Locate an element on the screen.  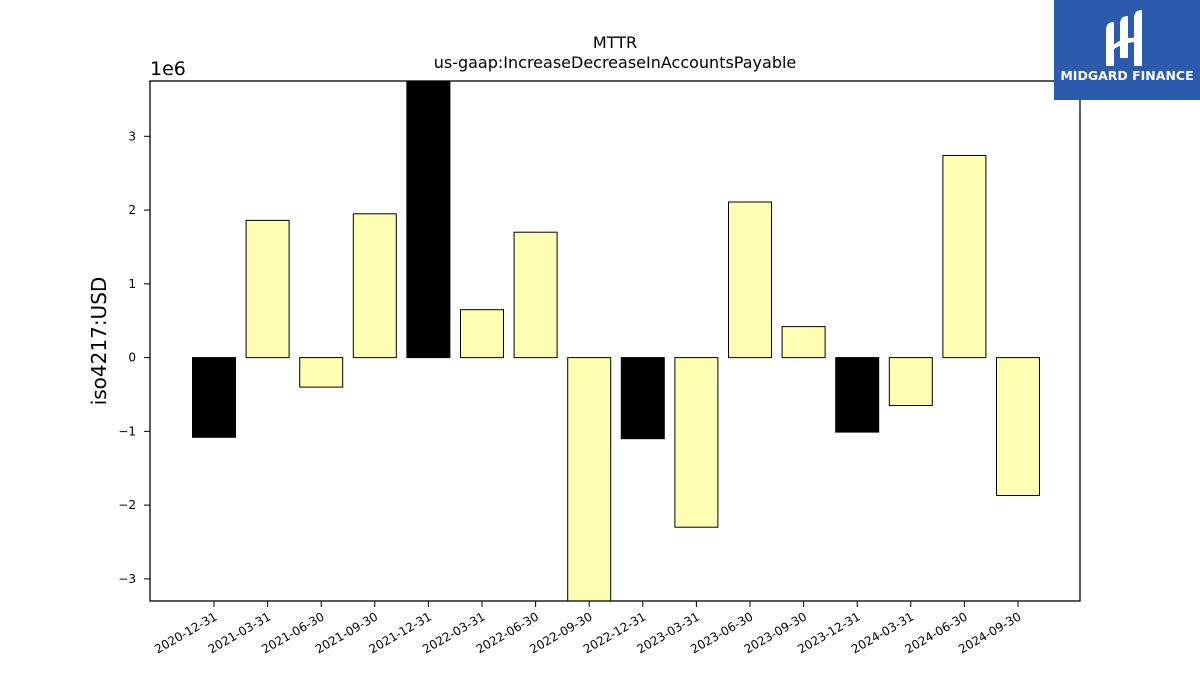
y-tick-label: 1 is located at coordinates (132, 284).